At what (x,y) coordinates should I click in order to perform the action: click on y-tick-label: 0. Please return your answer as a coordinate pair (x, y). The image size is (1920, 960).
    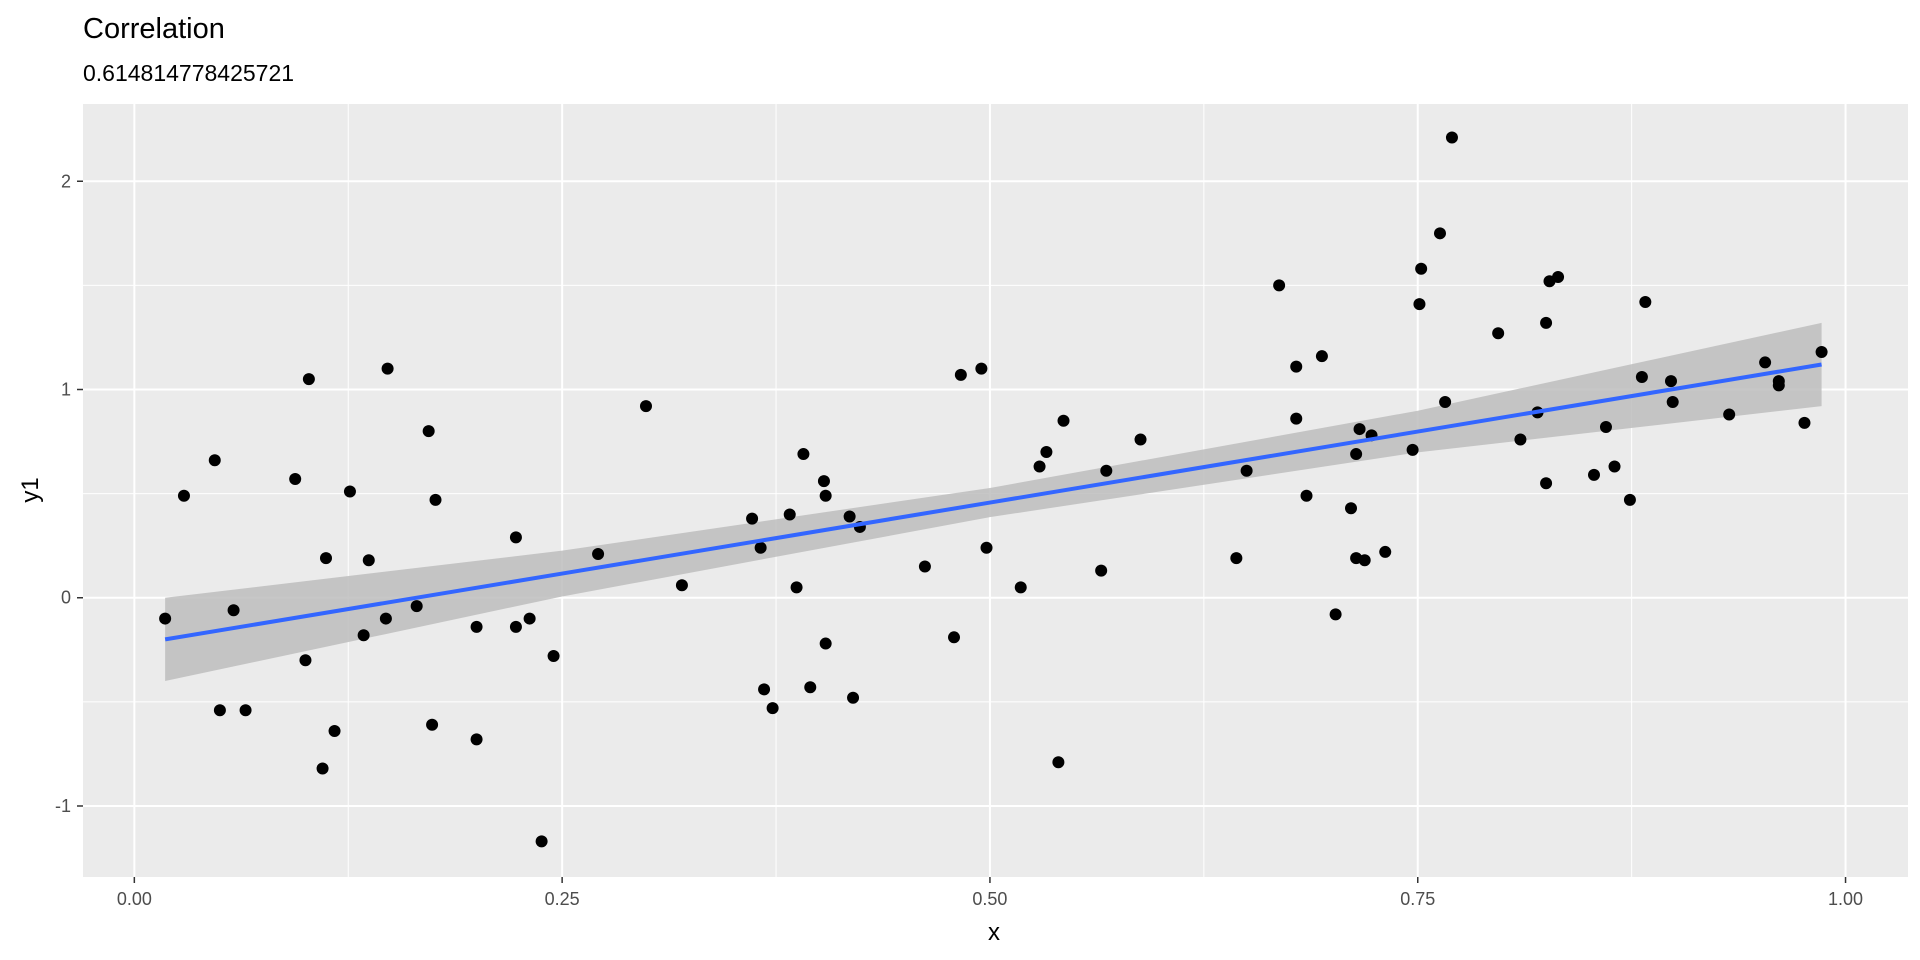
    Looking at the image, I should click on (66, 598).